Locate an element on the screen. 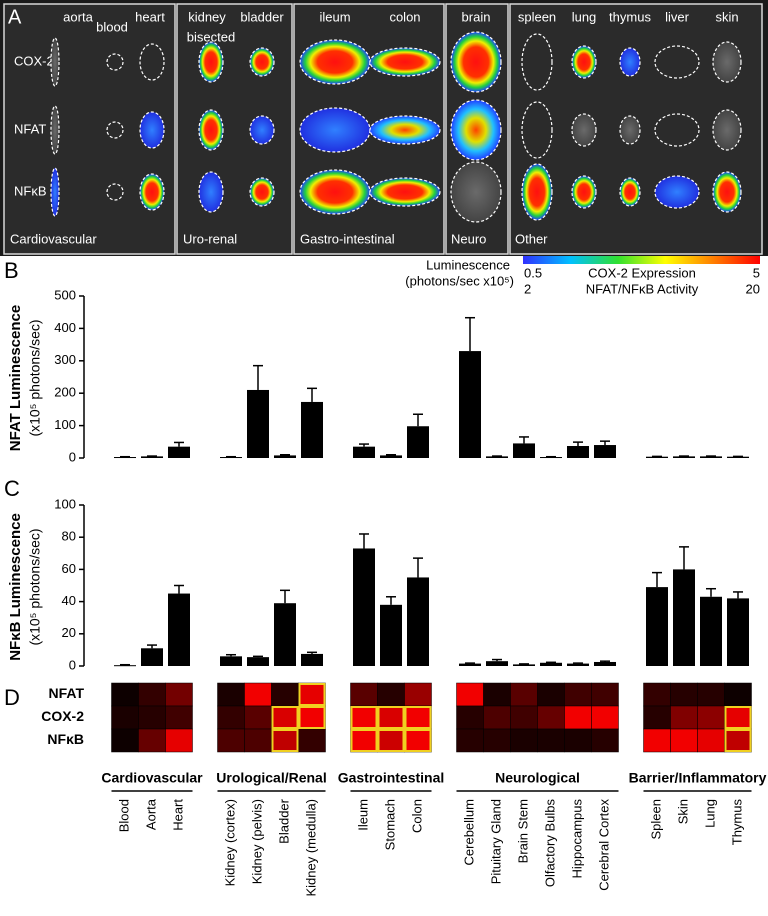 The width and height of the screenshot is (768, 916). group-label: Gastrointestinal is located at coordinates (391, 778).